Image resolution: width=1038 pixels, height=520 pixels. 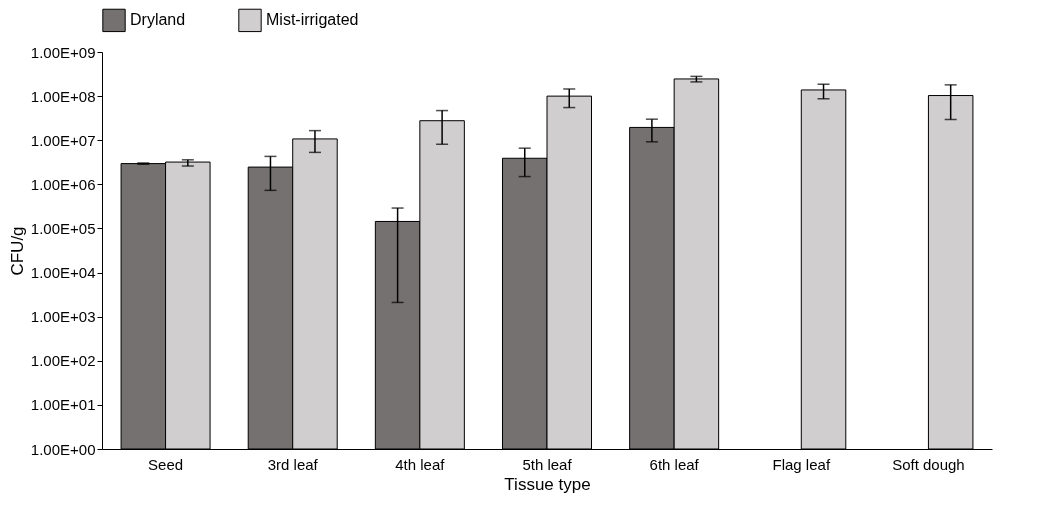 What do you see at coordinates (547, 484) in the screenshot?
I see `x-axis-title: Tissue type` at bounding box center [547, 484].